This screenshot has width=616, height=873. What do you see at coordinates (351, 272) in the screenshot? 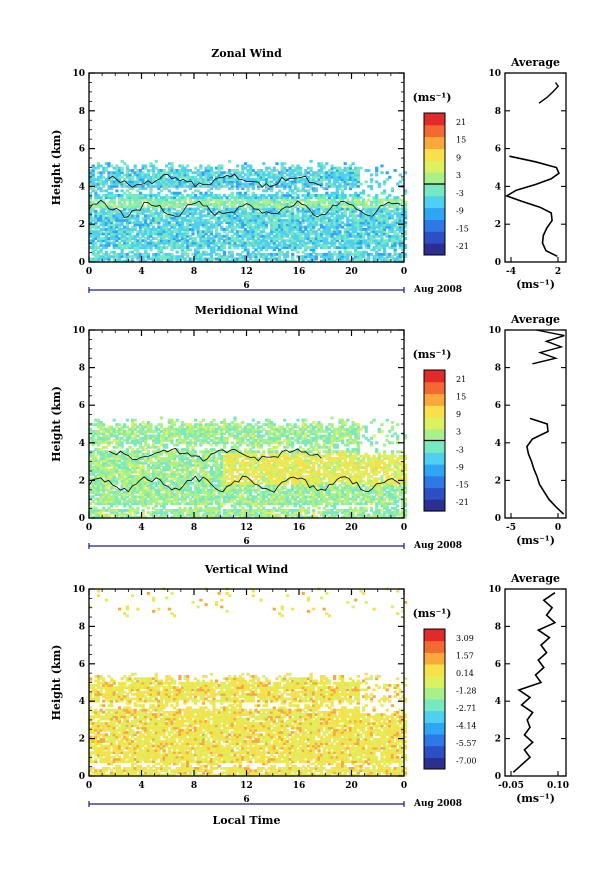
I see `x-tick-label: 20` at bounding box center [351, 272].